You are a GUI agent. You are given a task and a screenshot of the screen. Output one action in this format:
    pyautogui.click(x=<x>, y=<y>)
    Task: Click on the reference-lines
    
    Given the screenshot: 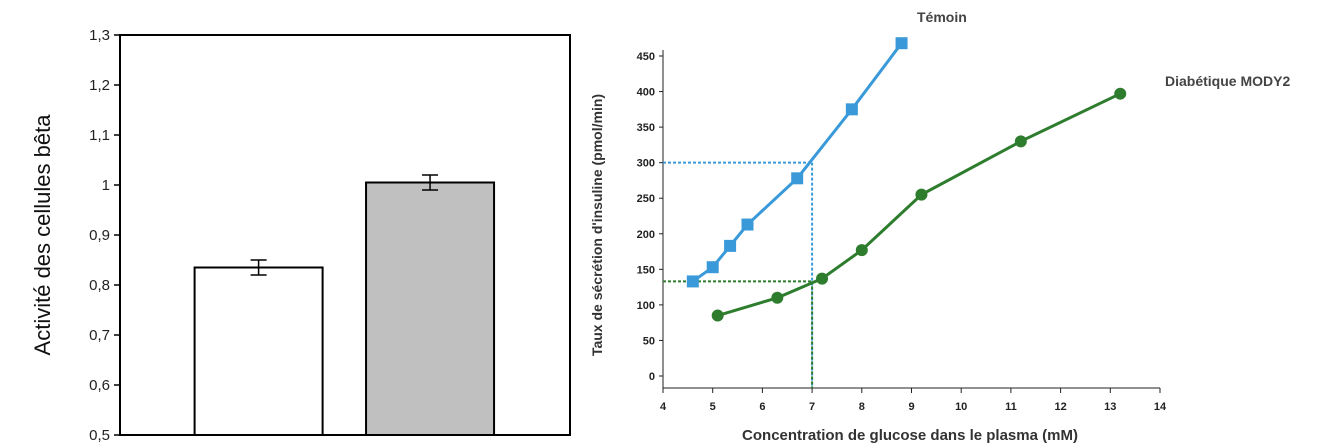 What is the action you would take?
    pyautogui.click(x=738, y=274)
    